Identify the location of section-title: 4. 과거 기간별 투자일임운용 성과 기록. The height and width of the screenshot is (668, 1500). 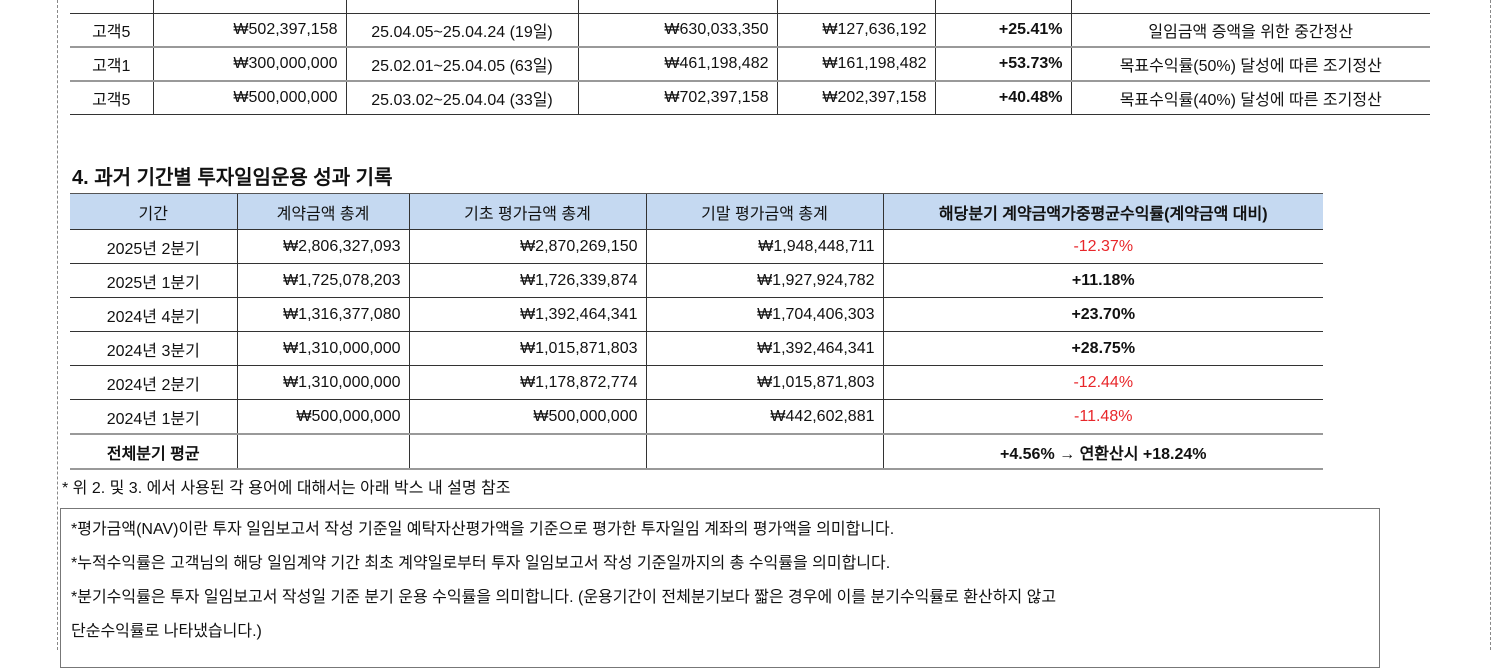
(232, 178).